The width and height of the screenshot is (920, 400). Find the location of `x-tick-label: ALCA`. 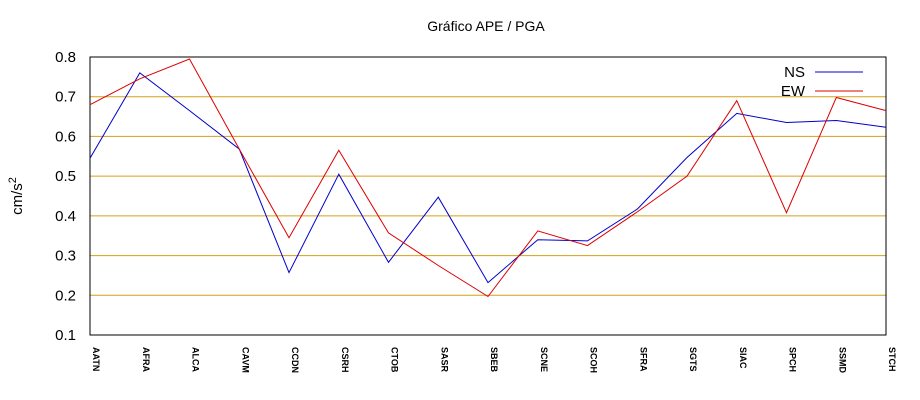

x-tick-label: ALCA is located at coordinates (196, 359).